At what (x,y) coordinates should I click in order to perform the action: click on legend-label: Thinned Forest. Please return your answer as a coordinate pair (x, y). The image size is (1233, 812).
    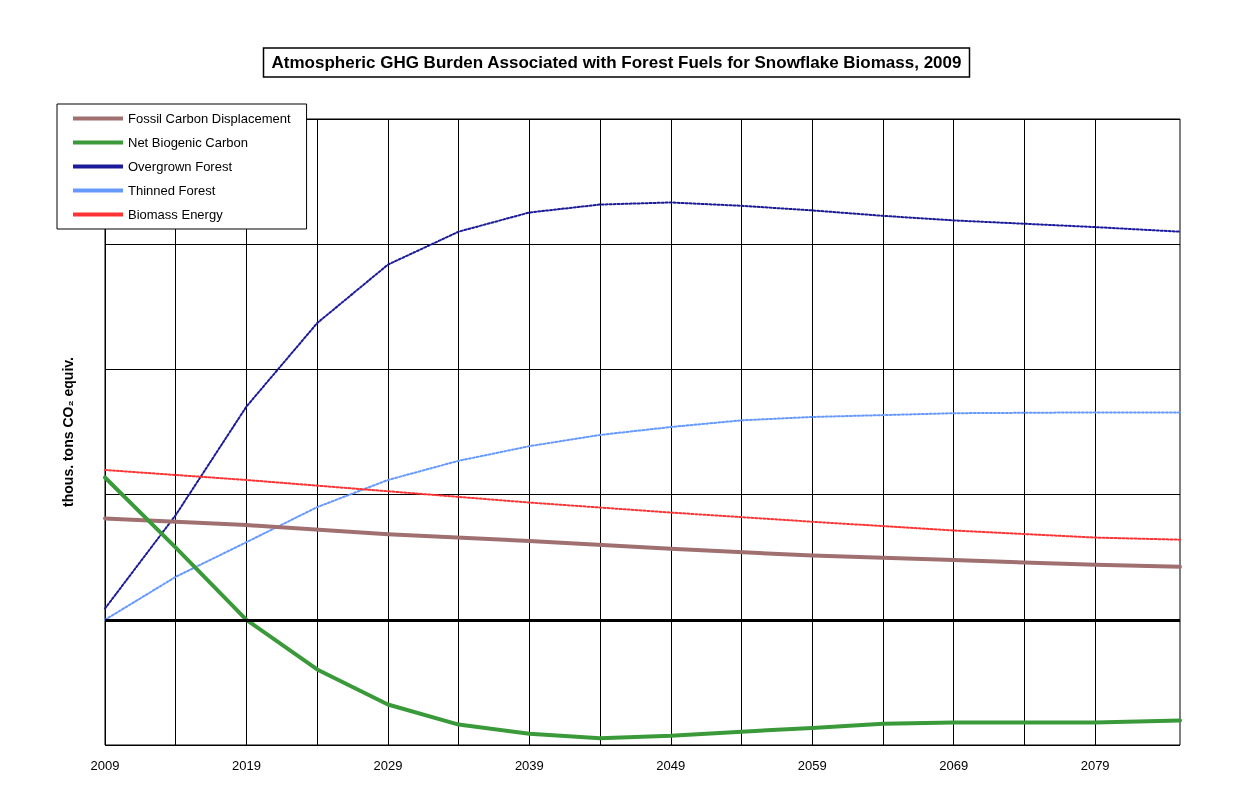
    Looking at the image, I should click on (172, 190).